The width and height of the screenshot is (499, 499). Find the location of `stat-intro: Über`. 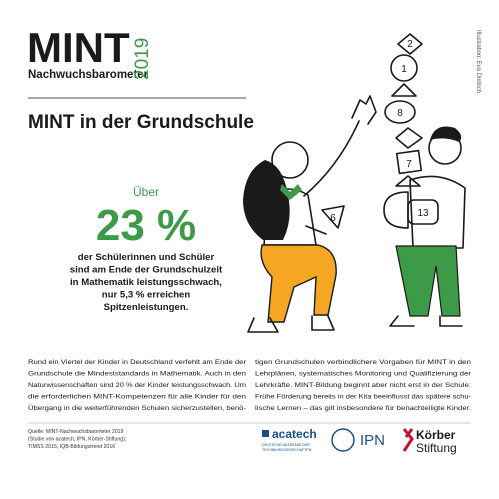

stat-intro: Über is located at coordinates (146, 192).